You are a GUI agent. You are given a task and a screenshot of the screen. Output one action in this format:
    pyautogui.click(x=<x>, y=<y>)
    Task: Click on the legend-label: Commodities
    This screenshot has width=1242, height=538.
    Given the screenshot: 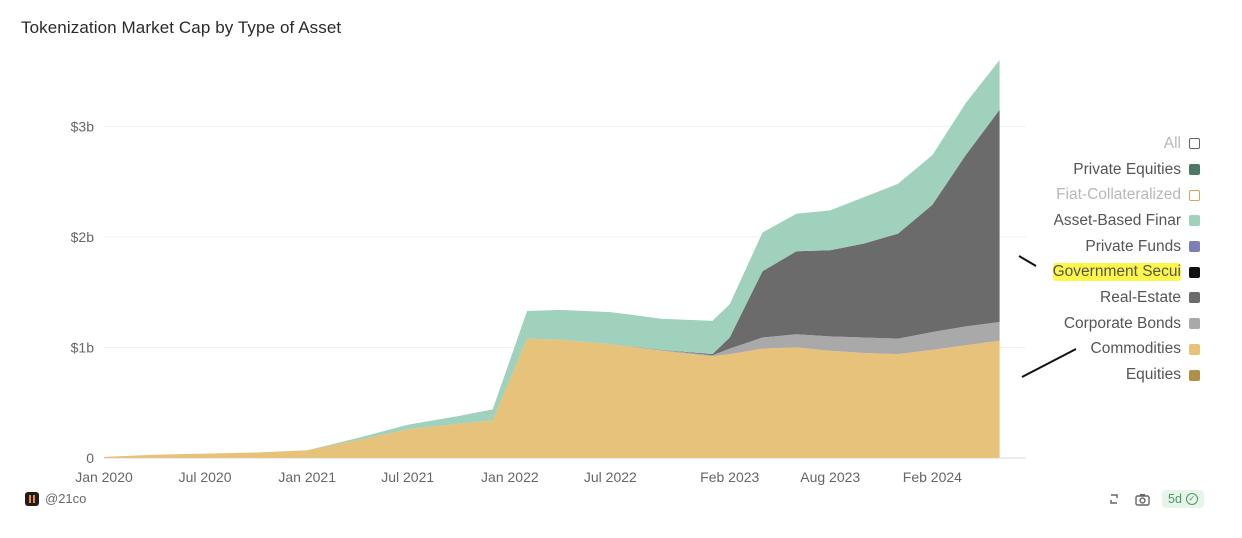 What is the action you would take?
    pyautogui.click(x=1135, y=349)
    